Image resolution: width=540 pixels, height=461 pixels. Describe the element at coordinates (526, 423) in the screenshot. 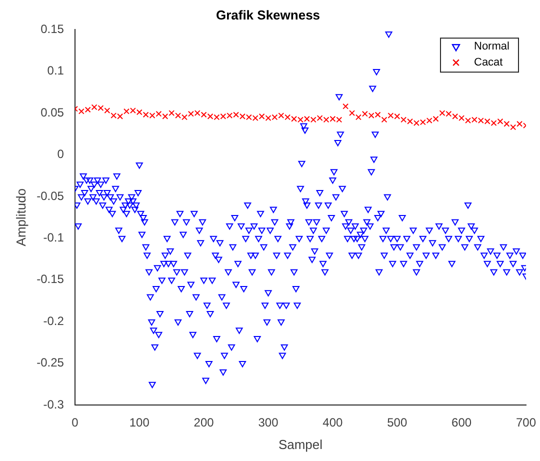

I see `x-tick-label: 700` at that location.